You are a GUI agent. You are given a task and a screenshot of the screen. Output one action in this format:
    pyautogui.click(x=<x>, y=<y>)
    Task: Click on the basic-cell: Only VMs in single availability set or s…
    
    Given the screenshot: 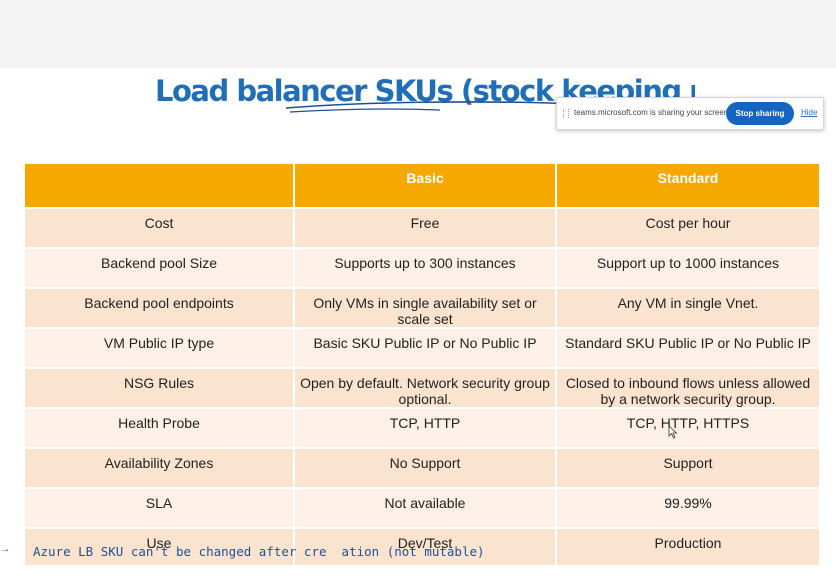 What is the action you would take?
    pyautogui.click(x=425, y=308)
    